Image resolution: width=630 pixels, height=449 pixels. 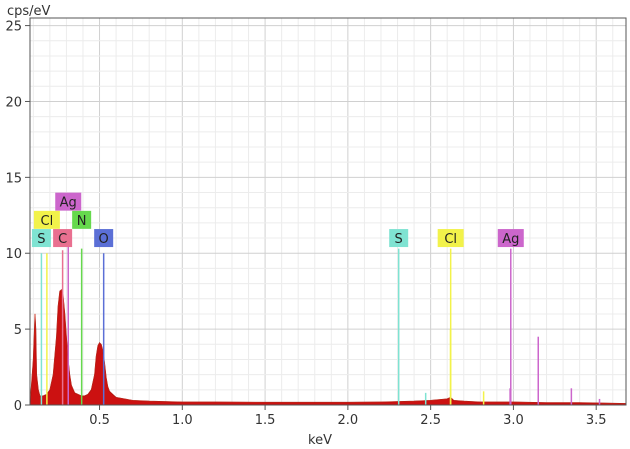 I want to click on y-tick-label: 25, so click(x=13, y=27).